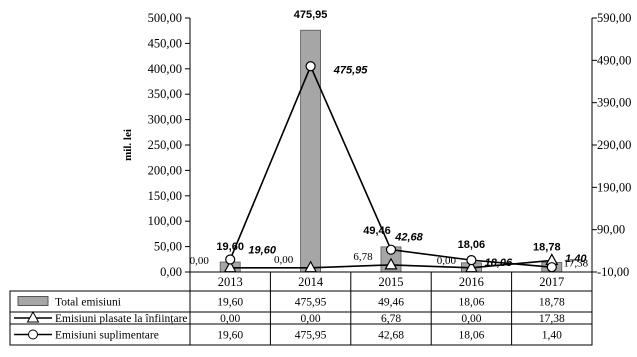 This screenshot has width=637, height=357. What do you see at coordinates (165, 43) in the screenshot?
I see `y-tick-label: 450,00` at bounding box center [165, 43].